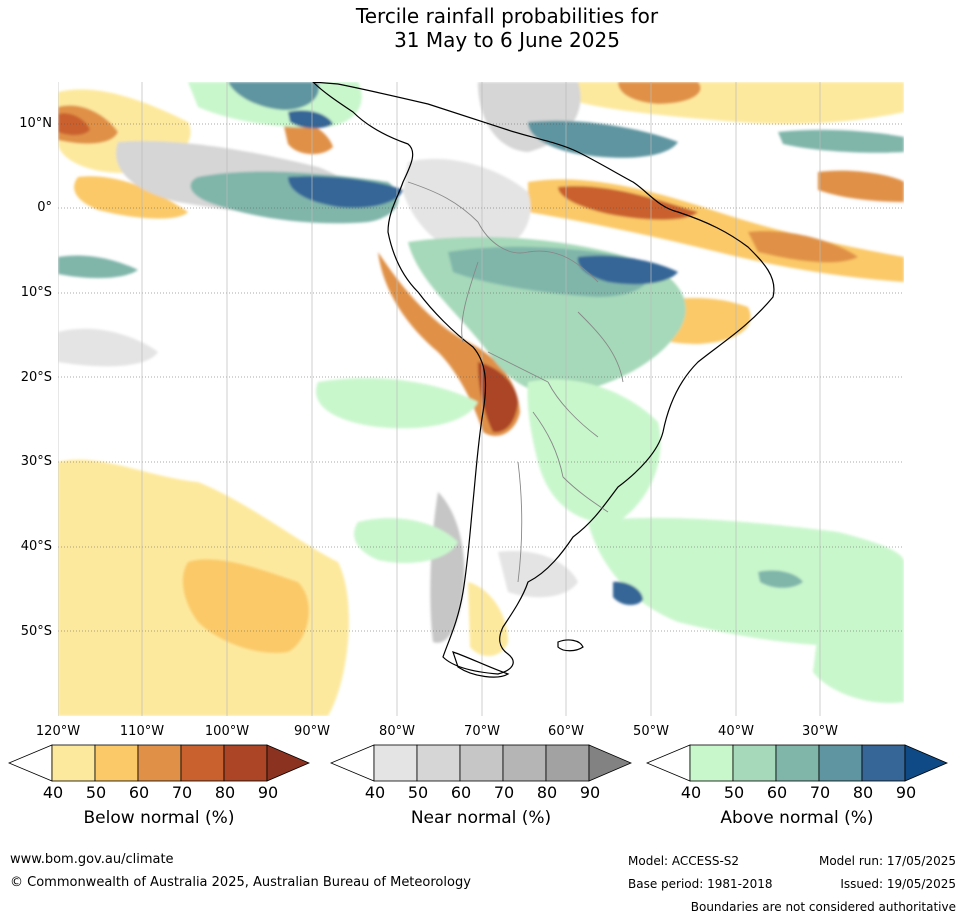  What do you see at coordinates (481, 818) in the screenshot?
I see `near-normal-title: Near normal (%)` at bounding box center [481, 818].